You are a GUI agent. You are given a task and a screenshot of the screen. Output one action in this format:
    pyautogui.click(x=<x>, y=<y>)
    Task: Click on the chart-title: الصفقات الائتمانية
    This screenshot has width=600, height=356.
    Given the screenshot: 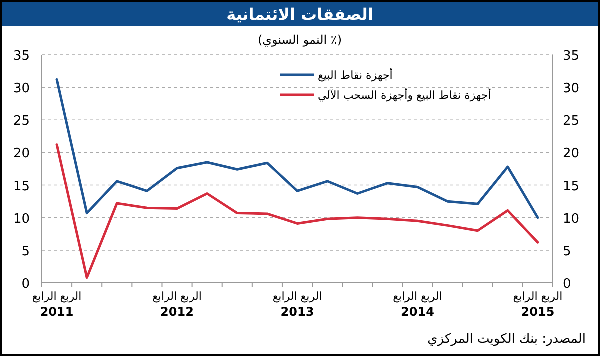 What is the action you would take?
    pyautogui.click(x=300, y=14)
    